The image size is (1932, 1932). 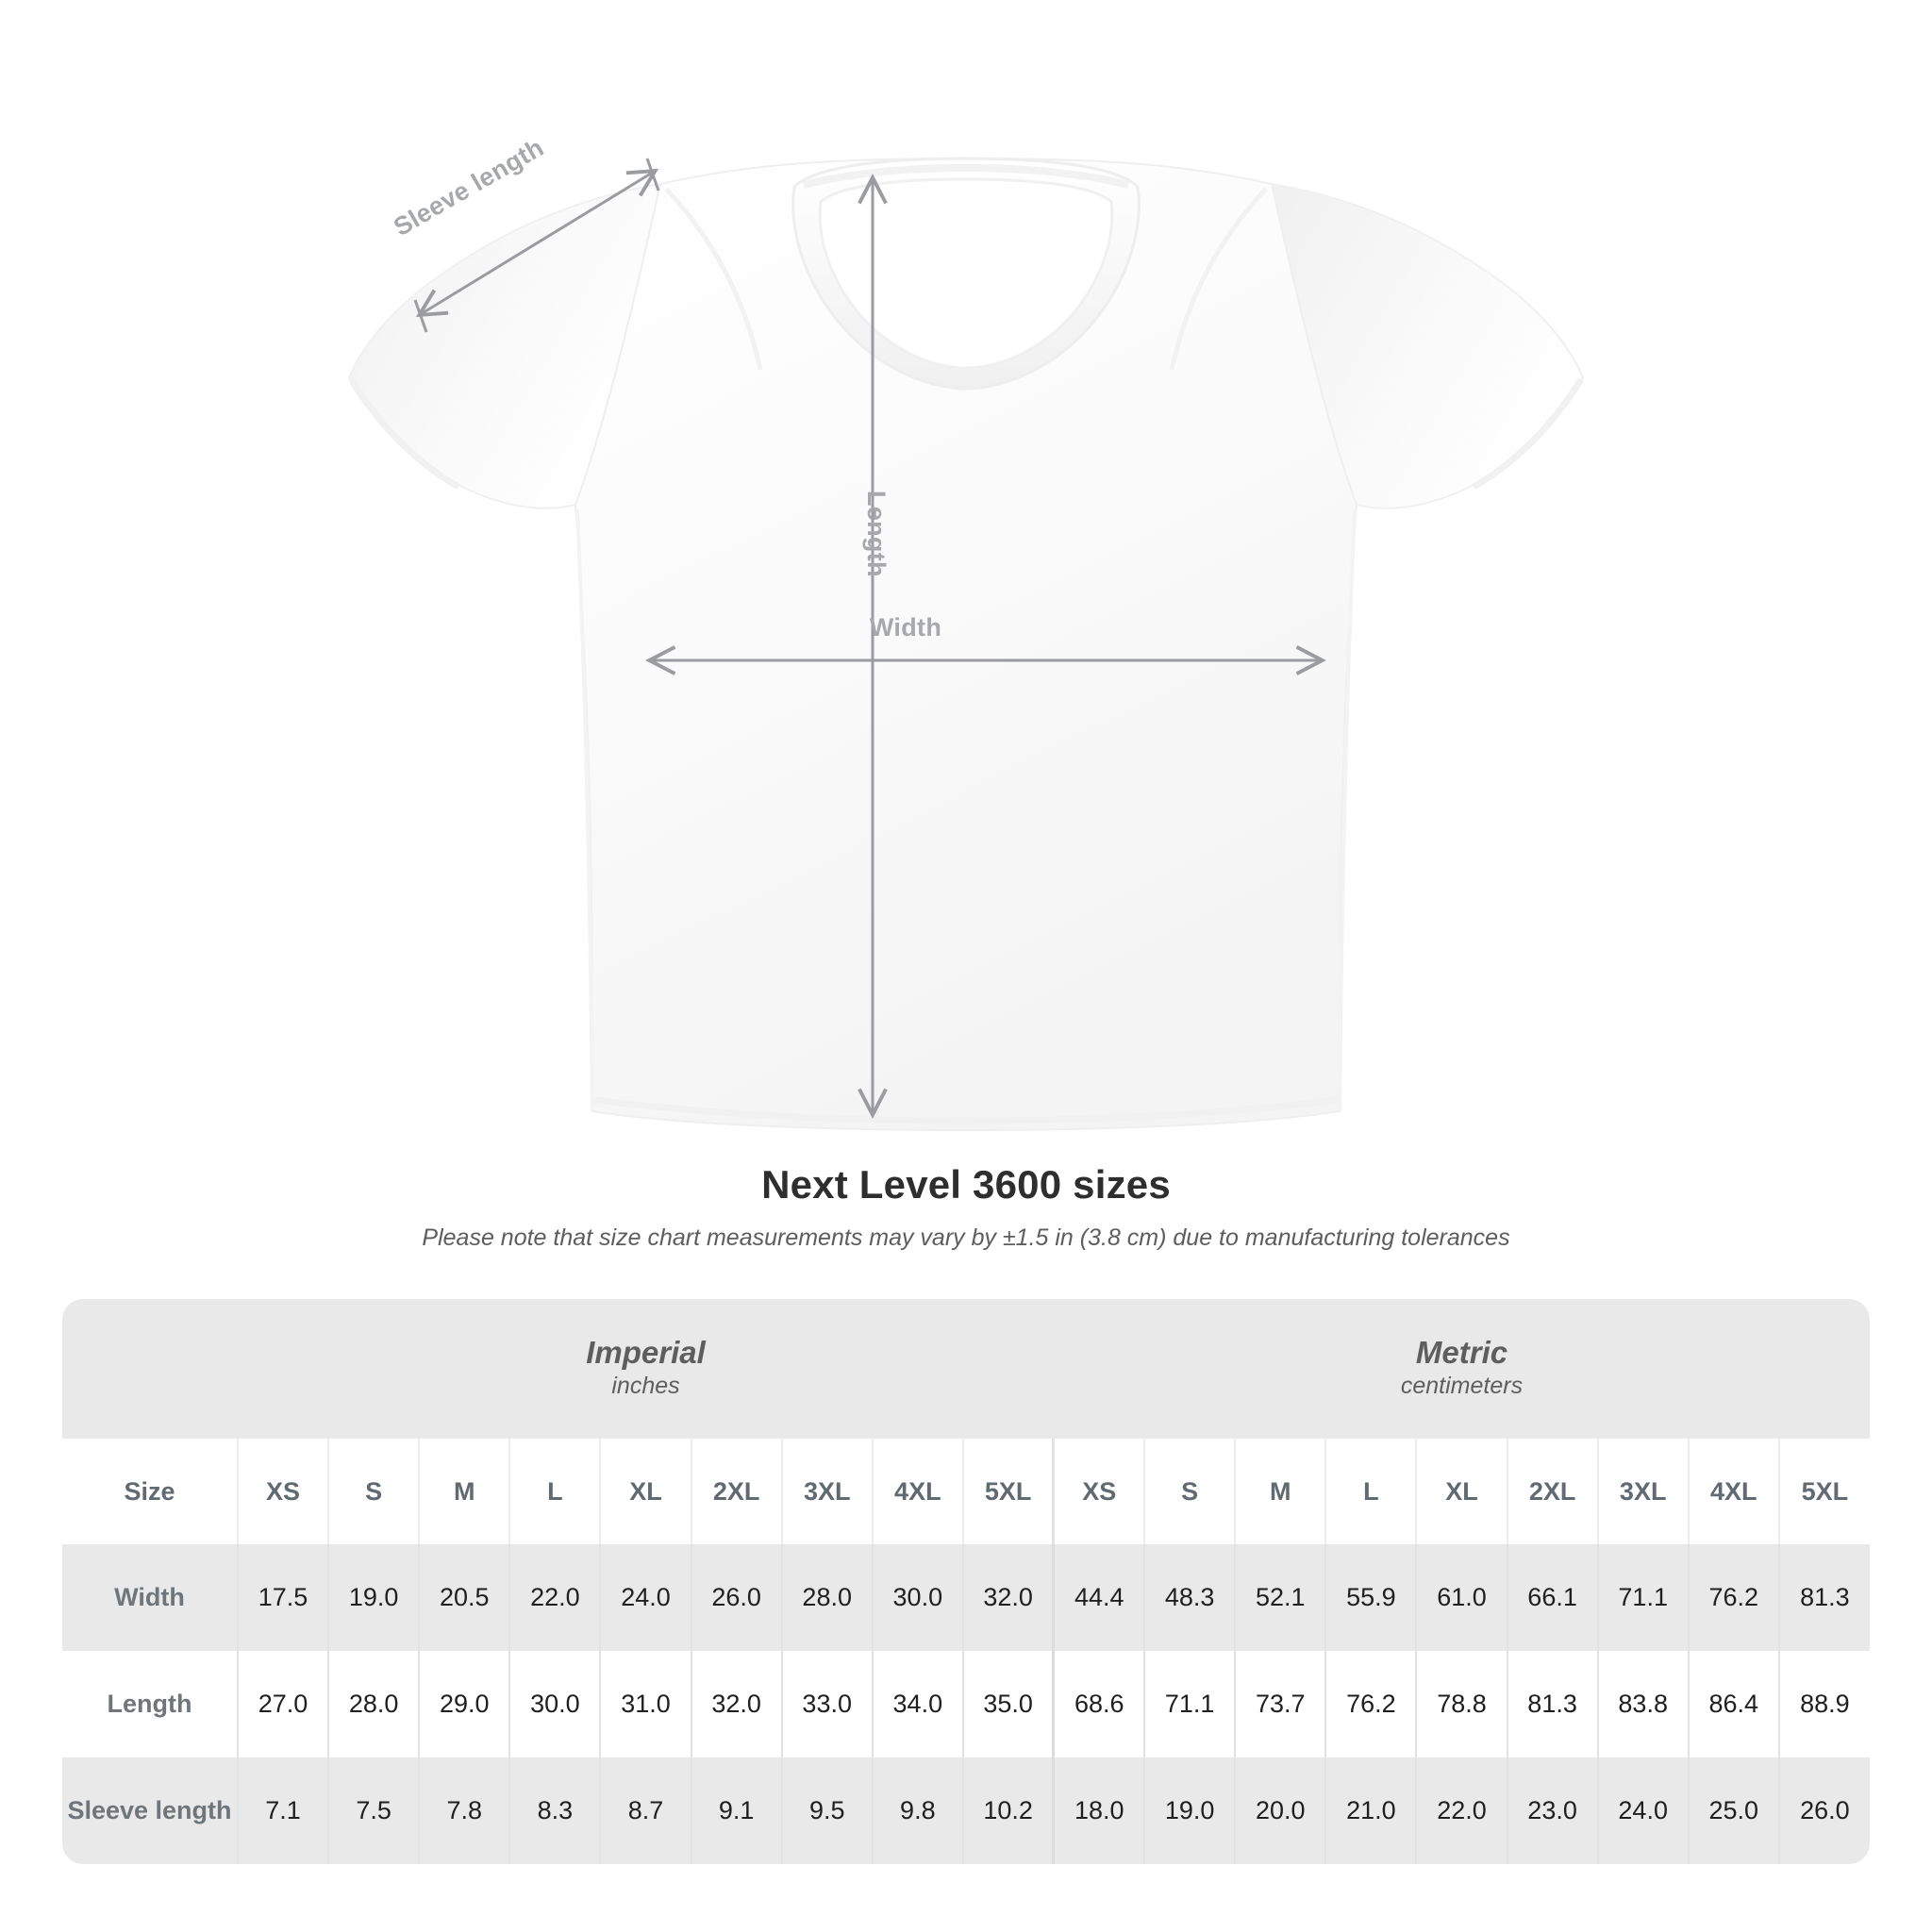 I want to click on cell-length-3xl-metric: 83.8, so click(x=1643, y=1704).